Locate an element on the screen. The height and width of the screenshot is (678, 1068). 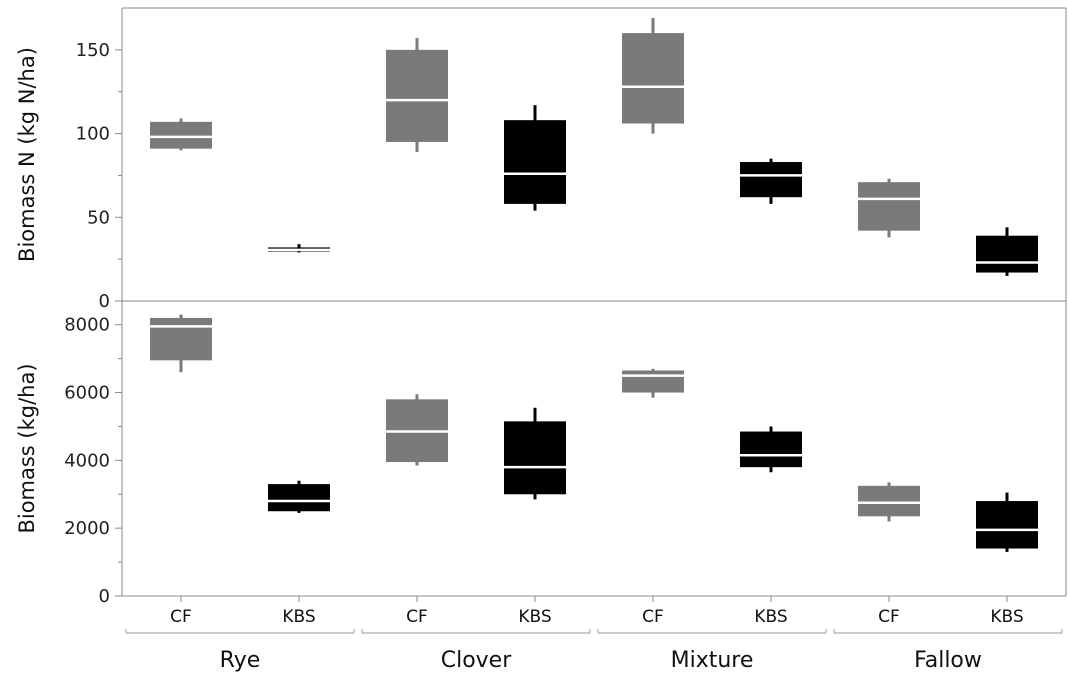
x-tick-label-fallow-kbs: KBS is located at coordinates (1006, 617).